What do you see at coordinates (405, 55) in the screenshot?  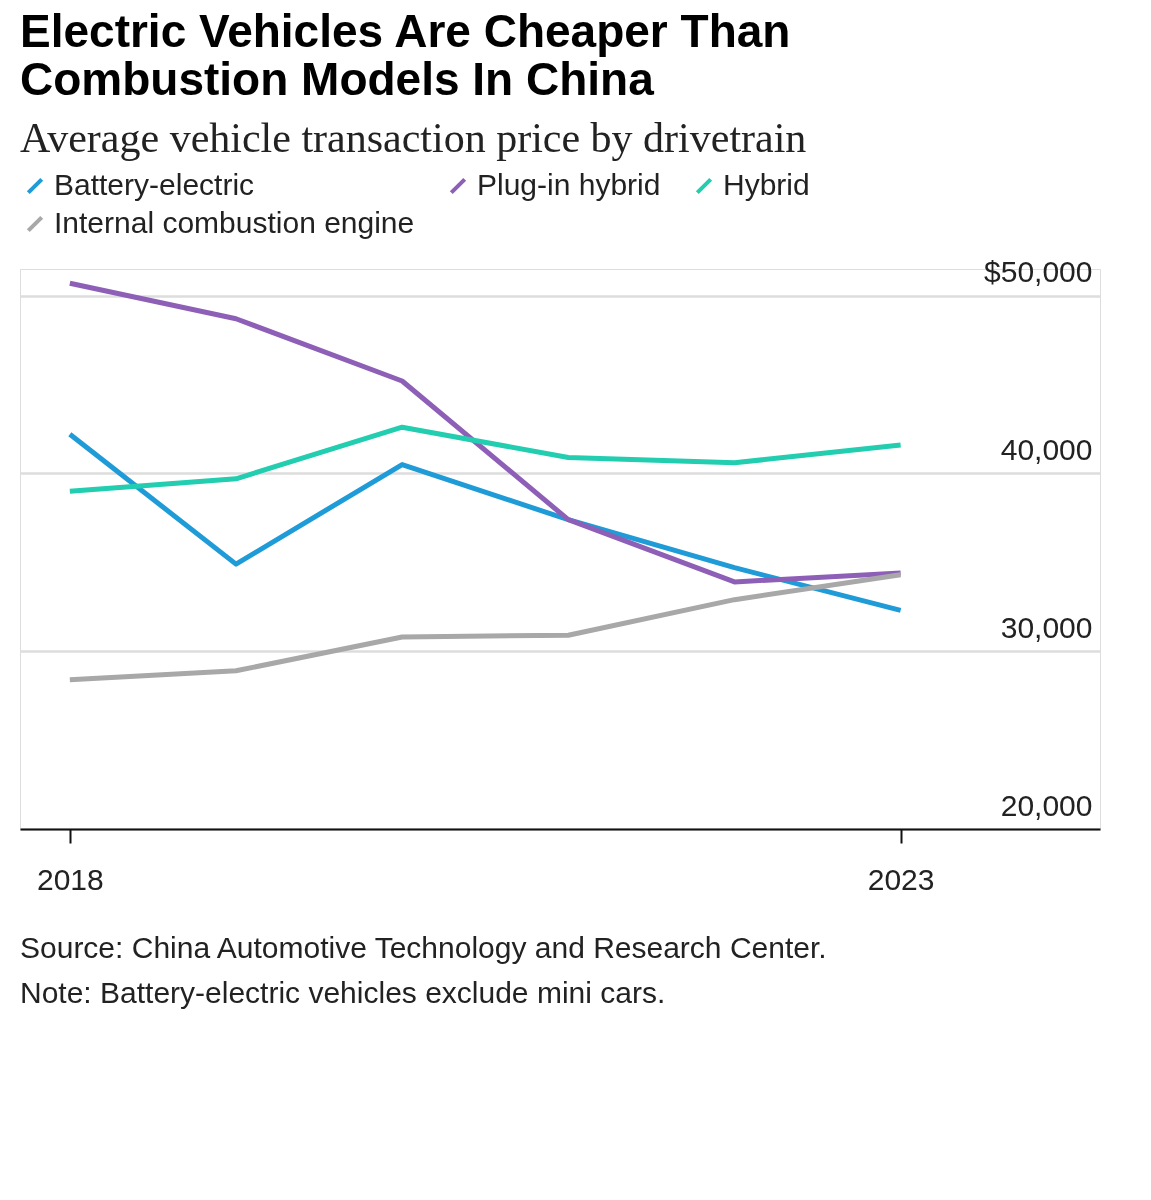 I see `chart-title: Electric Vehicles Are Cheaper Than Combustion Models In China` at bounding box center [405, 55].